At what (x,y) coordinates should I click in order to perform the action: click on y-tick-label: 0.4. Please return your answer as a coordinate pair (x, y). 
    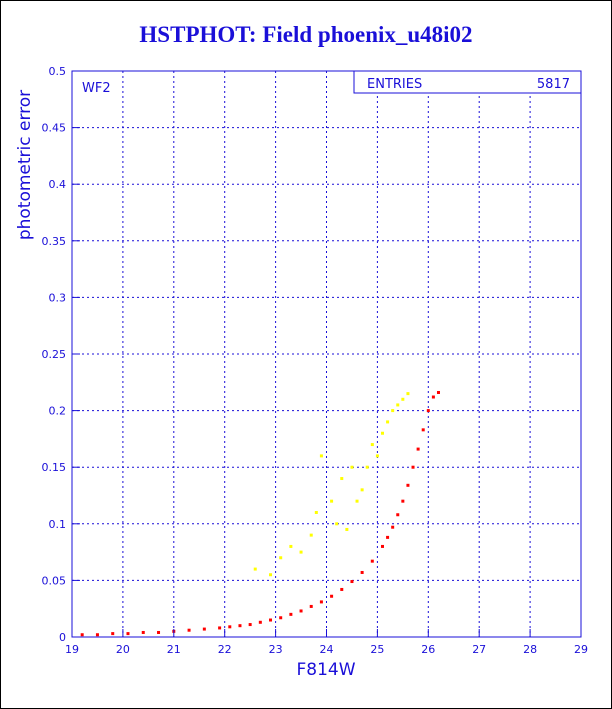
    Looking at the image, I should click on (58, 184).